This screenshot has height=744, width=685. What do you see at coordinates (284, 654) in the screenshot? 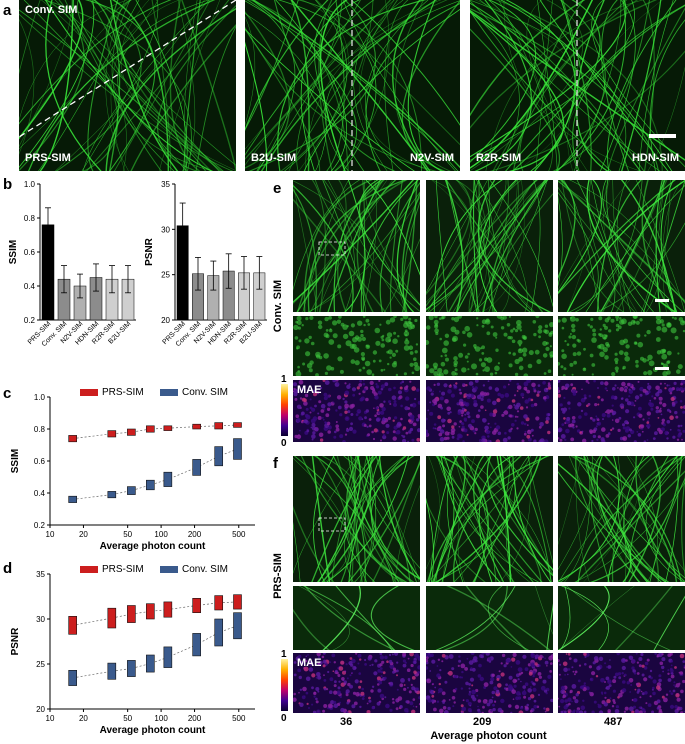
I see `cbar-max-f: 1` at bounding box center [284, 654].